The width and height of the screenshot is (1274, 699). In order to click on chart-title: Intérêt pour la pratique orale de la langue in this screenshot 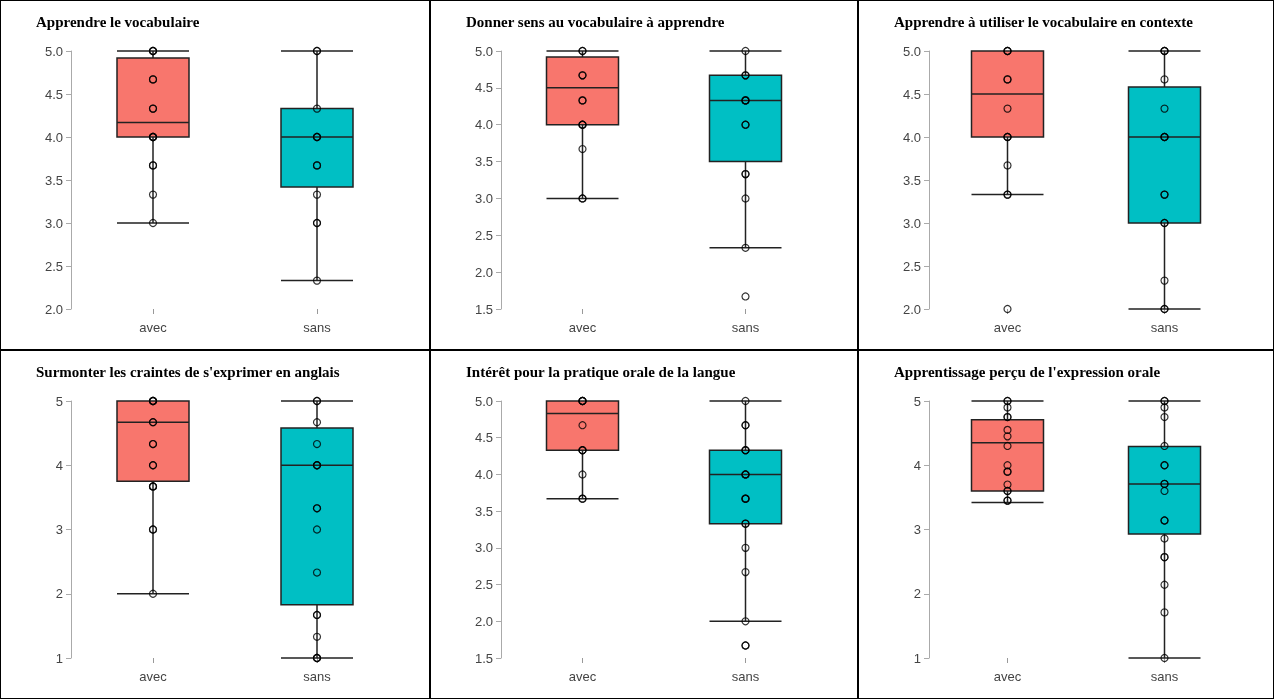, I will do `click(601, 371)`.